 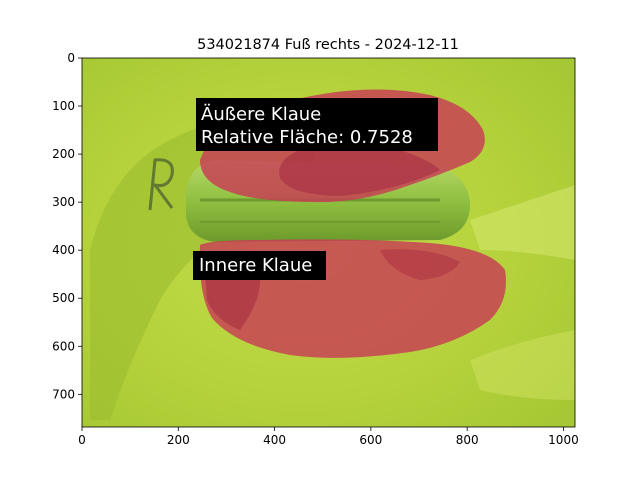 I want to click on x-tick-label: 400, so click(x=274, y=440).